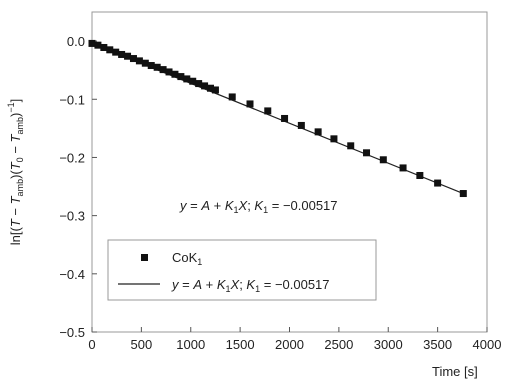 This screenshot has height=383, width=507. What do you see at coordinates (91, 344) in the screenshot?
I see `x-tick-label: 0` at bounding box center [91, 344].